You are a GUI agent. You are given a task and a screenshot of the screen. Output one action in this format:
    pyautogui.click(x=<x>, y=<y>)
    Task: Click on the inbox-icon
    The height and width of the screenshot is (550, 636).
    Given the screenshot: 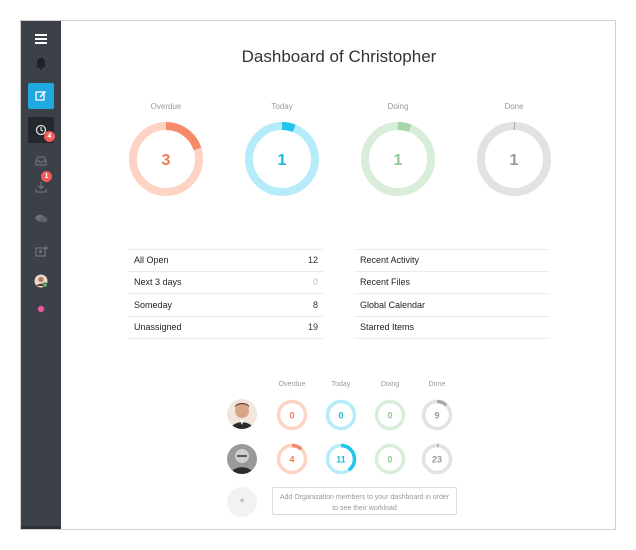 What is the action you would take?
    pyautogui.click(x=41, y=161)
    